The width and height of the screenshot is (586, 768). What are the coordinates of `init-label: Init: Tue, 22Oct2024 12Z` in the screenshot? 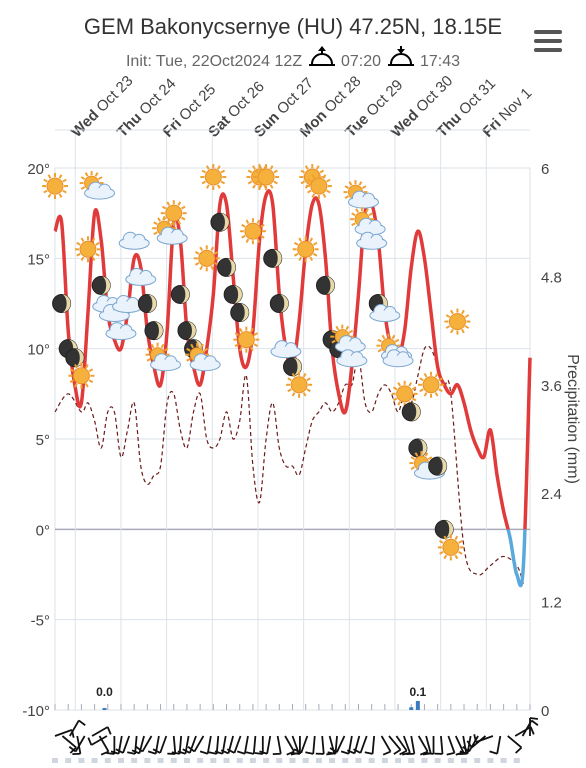 It's located at (214, 61).